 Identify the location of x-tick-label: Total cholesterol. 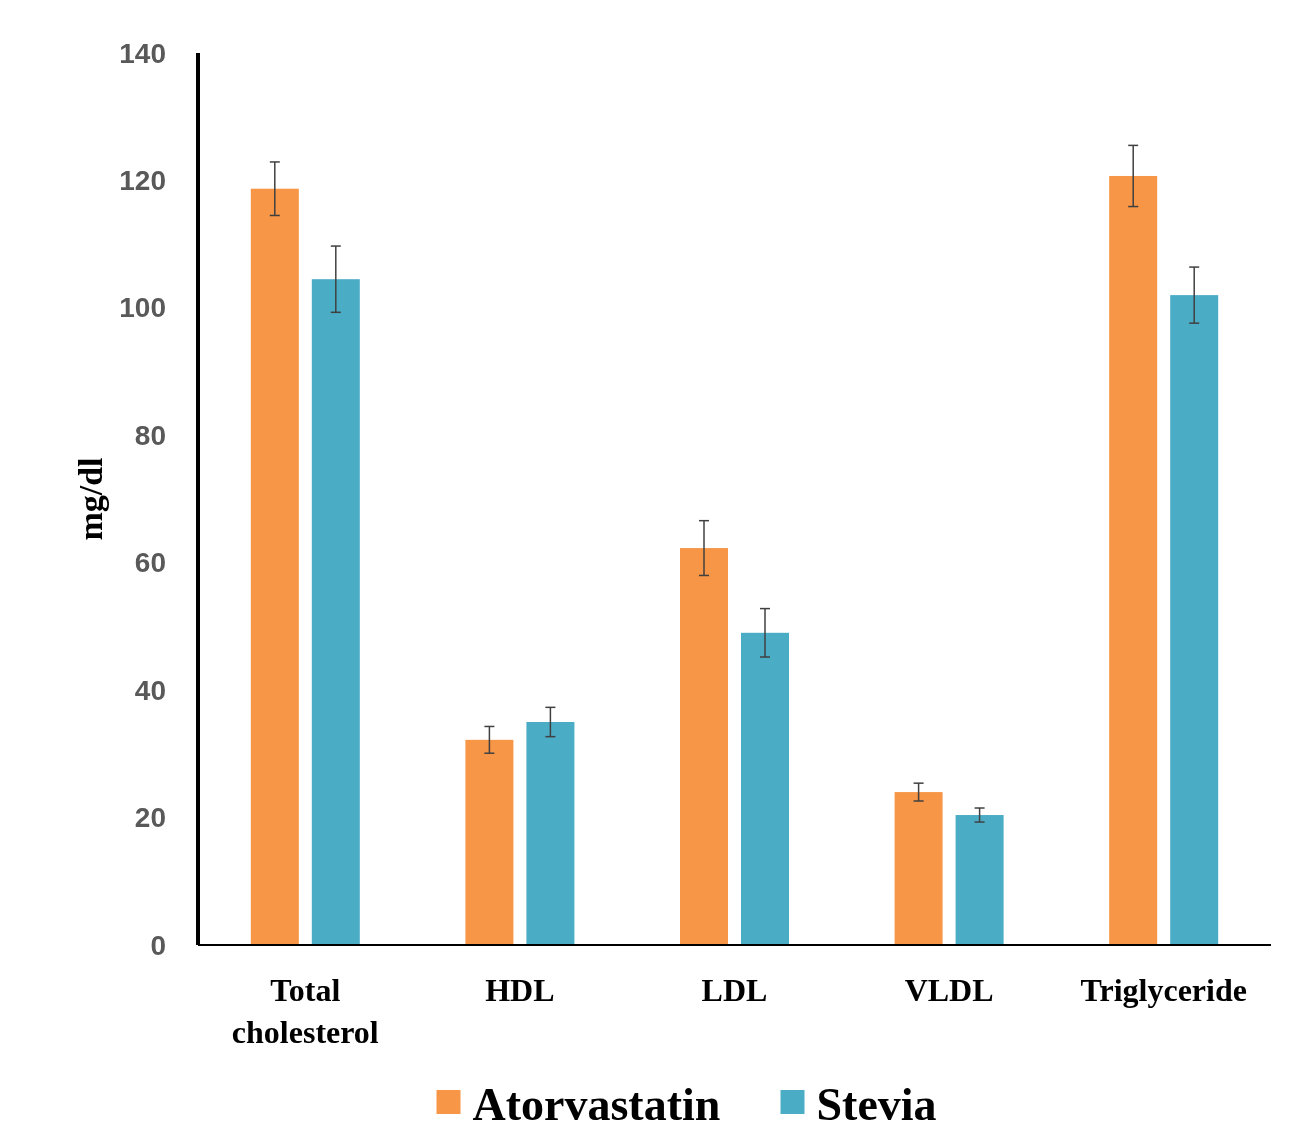
(305, 1011).